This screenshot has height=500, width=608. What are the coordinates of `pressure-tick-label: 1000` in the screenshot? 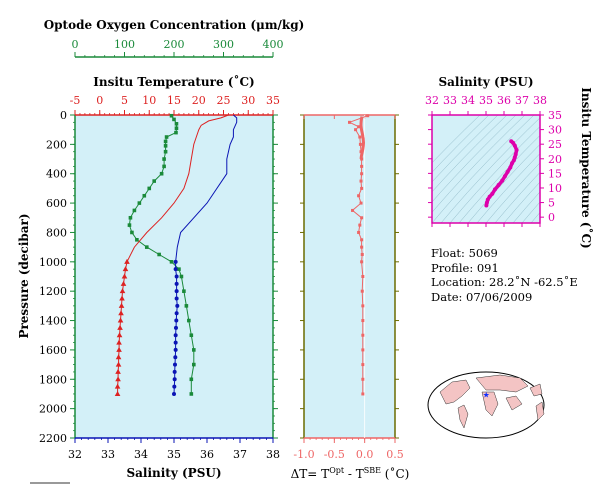 It's located at (53, 262).